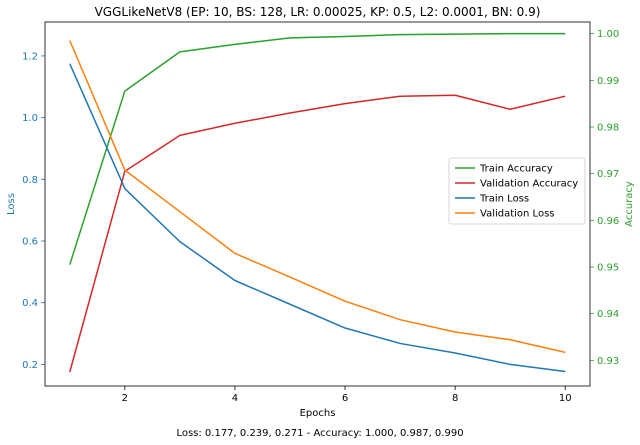 Image resolution: width=640 pixels, height=445 pixels. I want to click on legend-entry: Train Loss, so click(504, 199).